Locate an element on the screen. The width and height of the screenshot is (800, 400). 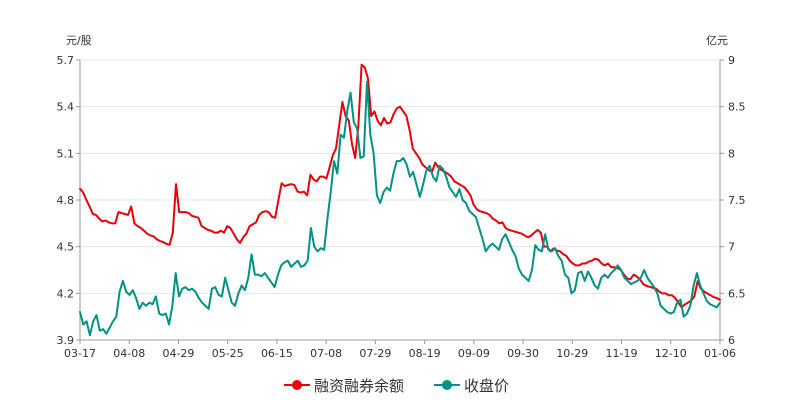
x-tick-label: 08-19 is located at coordinates (425, 353).